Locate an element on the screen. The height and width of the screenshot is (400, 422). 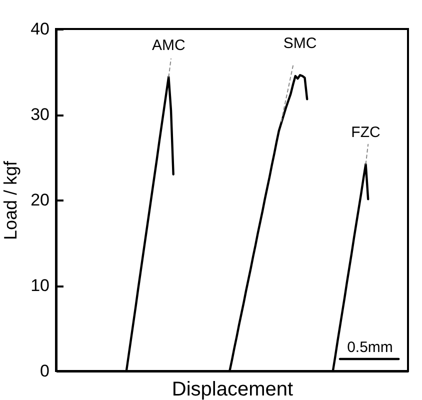
y-tick-label: 10 is located at coordinates (40, 285).